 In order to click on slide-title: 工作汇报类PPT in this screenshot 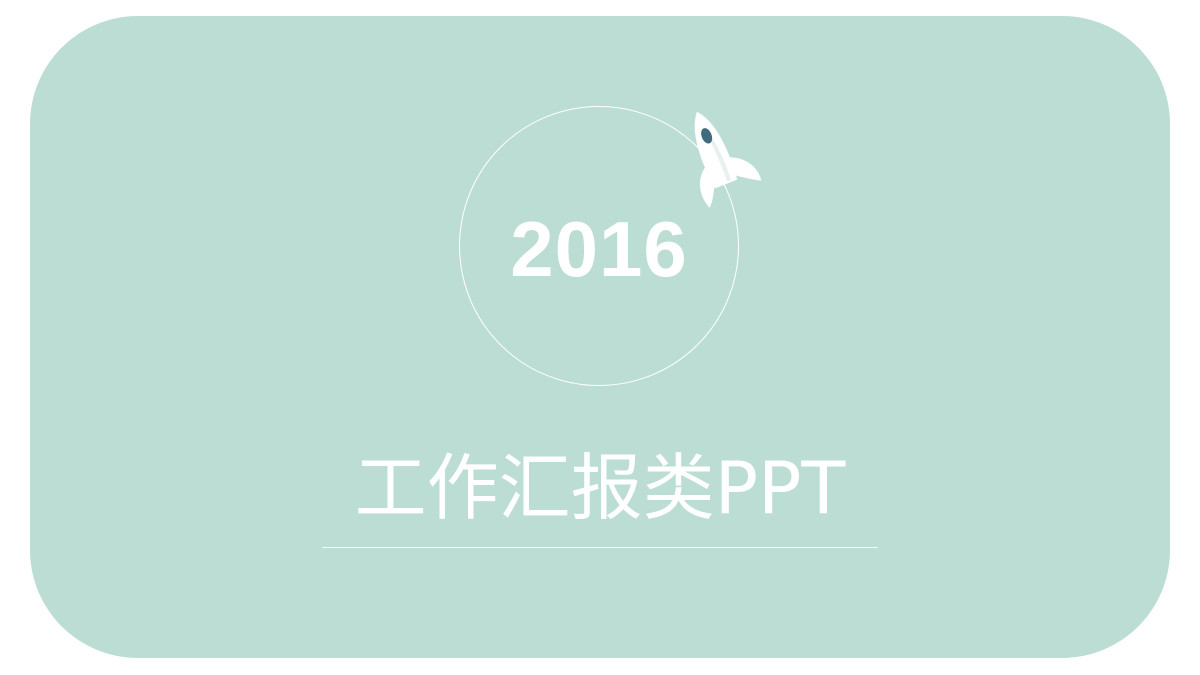, I will do `click(600, 488)`.